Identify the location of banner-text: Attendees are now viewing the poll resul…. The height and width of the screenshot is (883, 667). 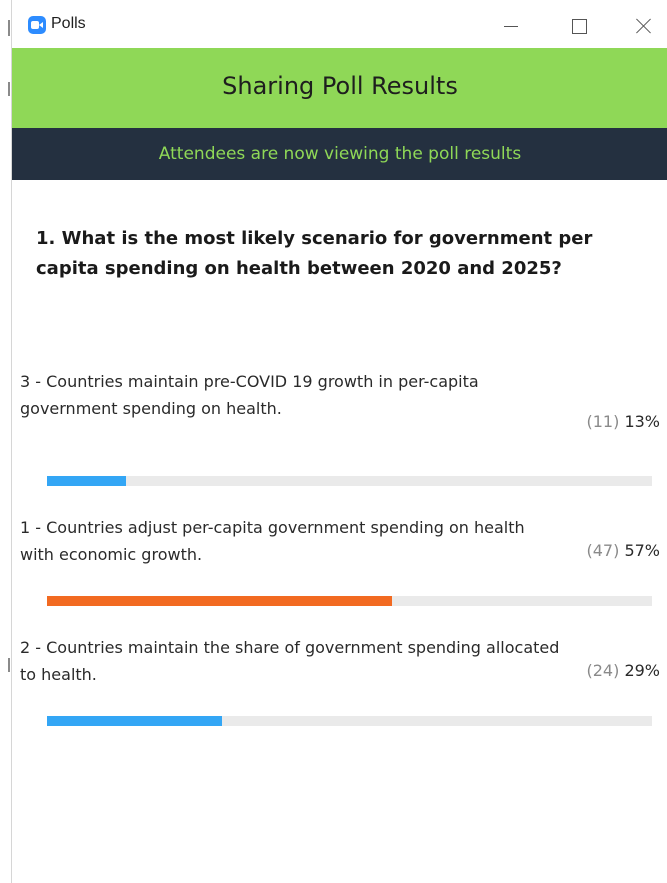
(340, 154).